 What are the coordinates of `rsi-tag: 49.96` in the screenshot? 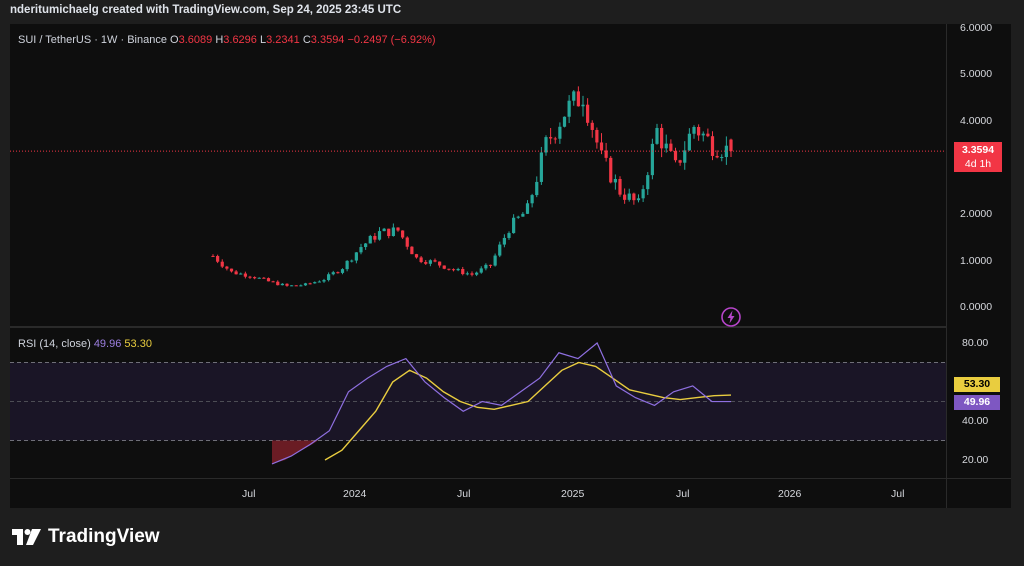 It's located at (977, 402).